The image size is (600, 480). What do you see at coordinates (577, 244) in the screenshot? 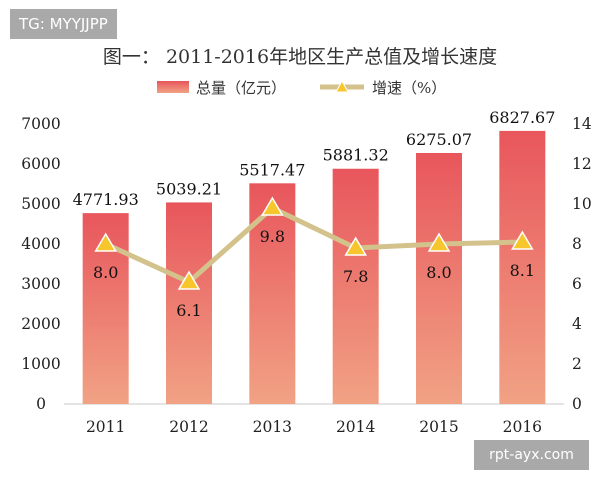
I see `y-right-tick-label: 8` at bounding box center [577, 244].